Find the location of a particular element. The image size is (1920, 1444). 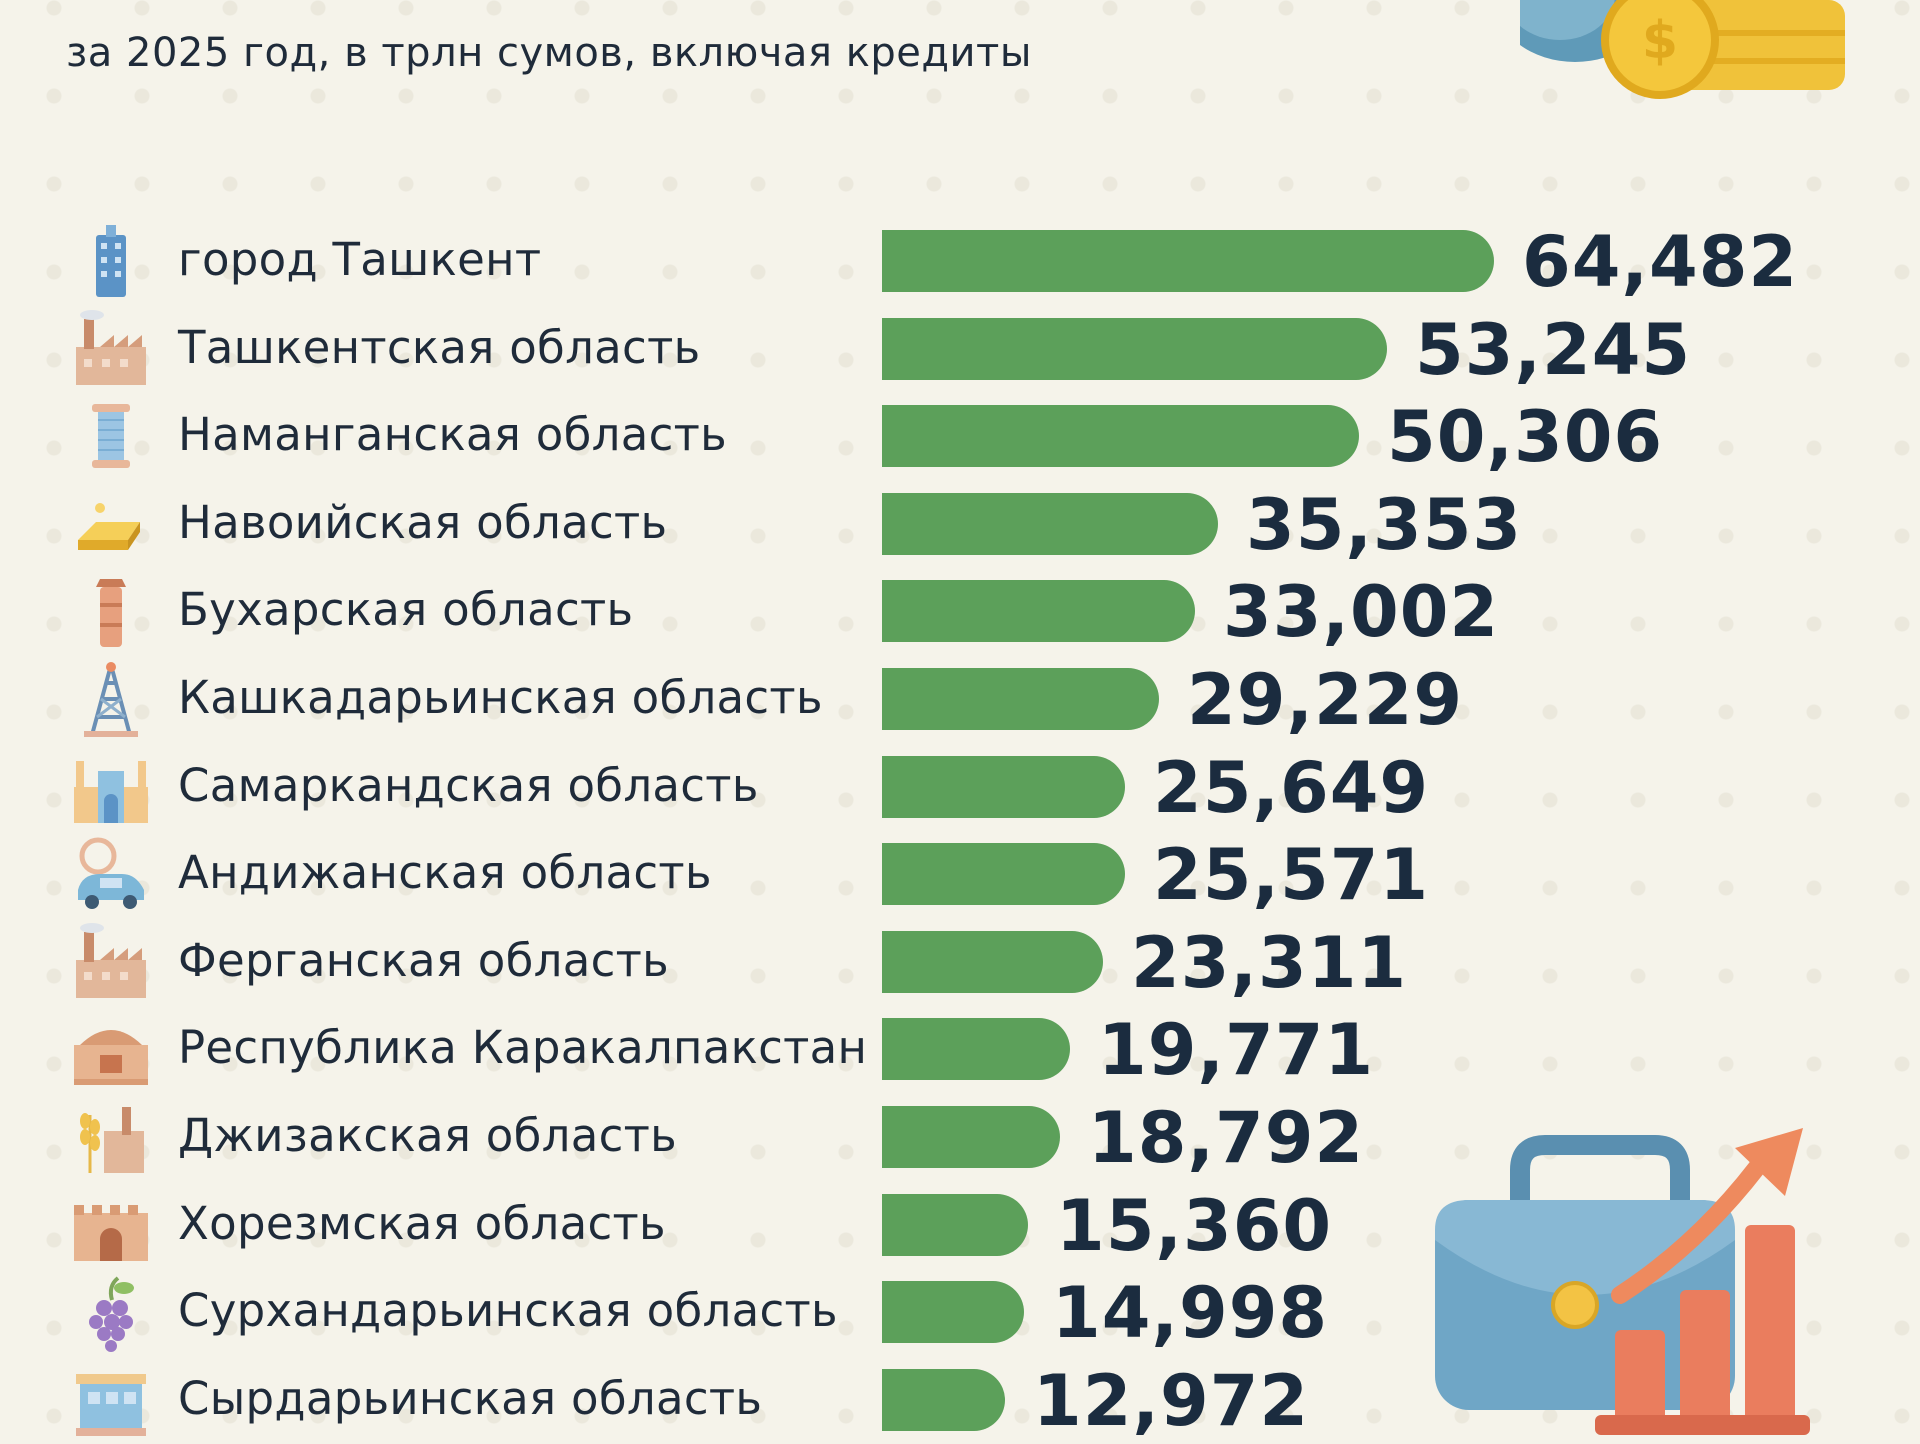

category-label: Самаркандская область is located at coordinates (468, 785).